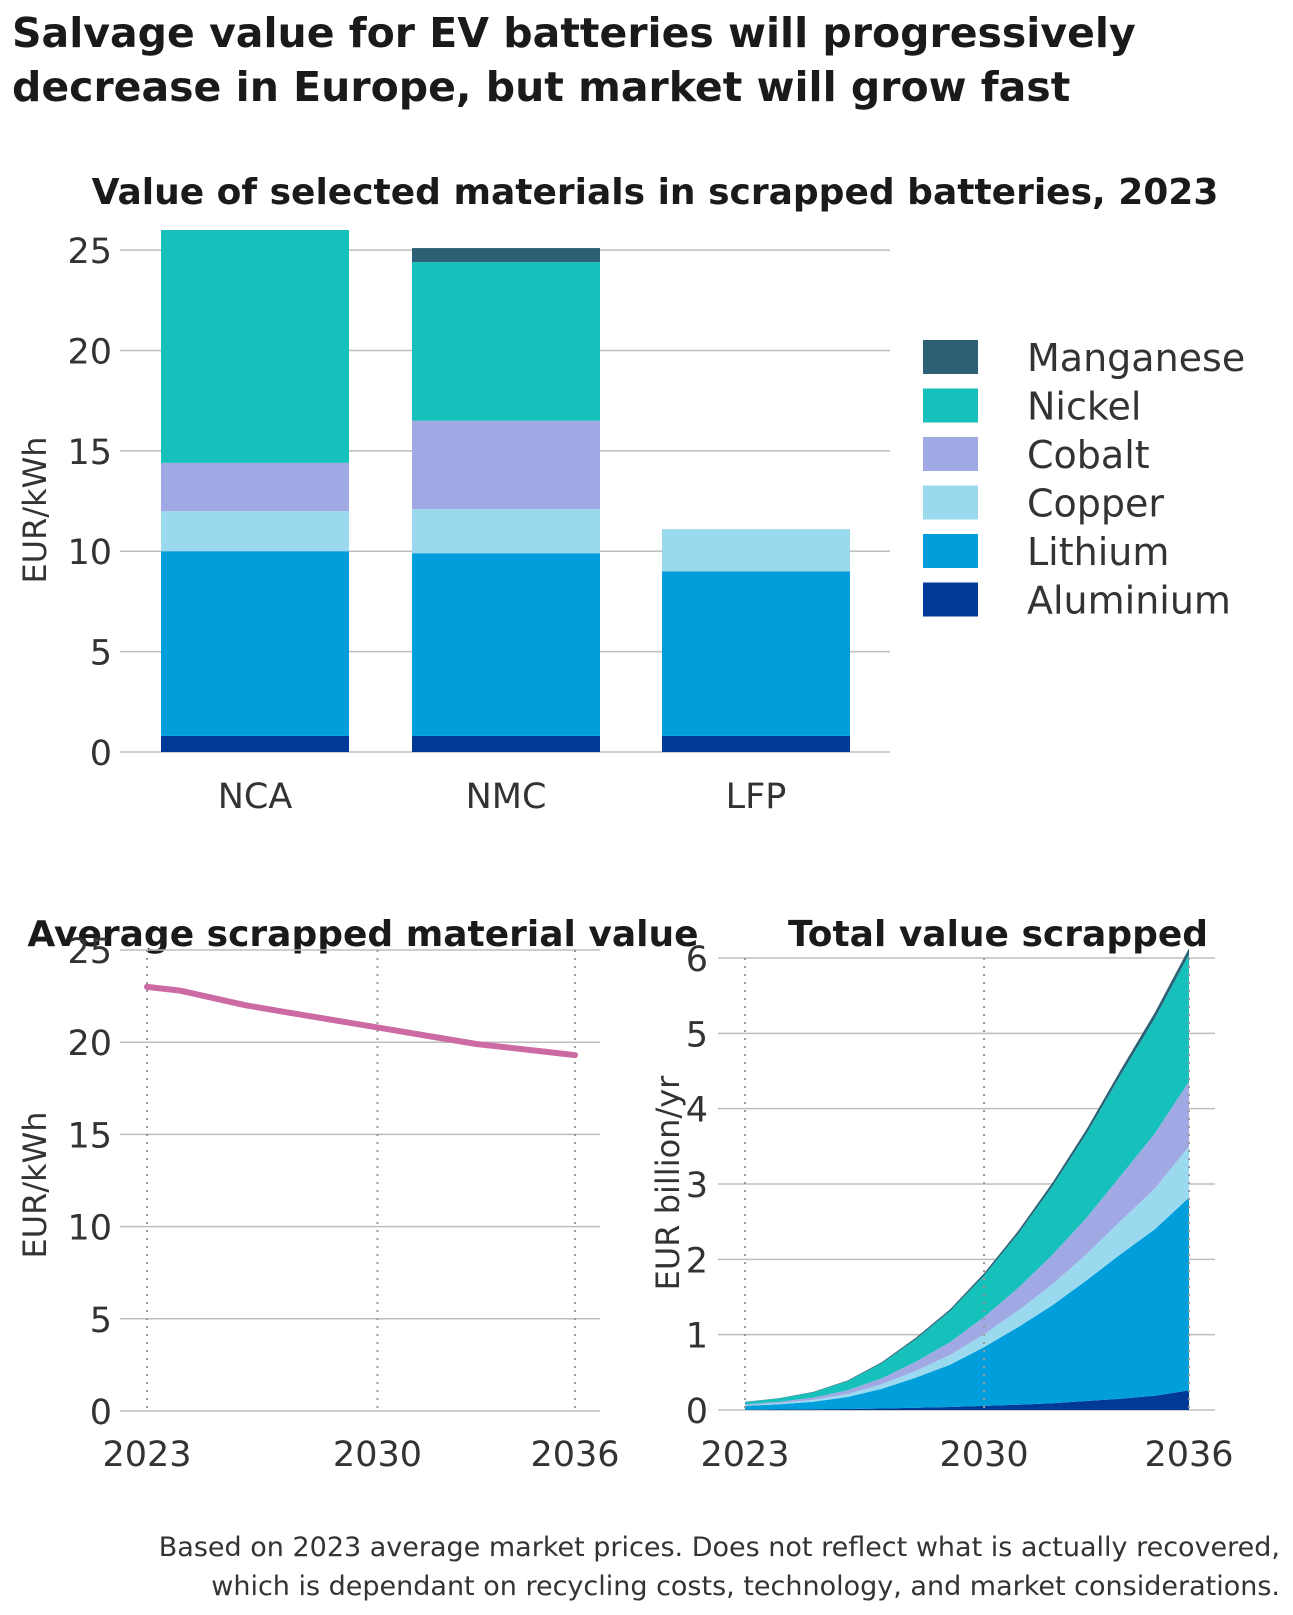  What do you see at coordinates (756, 797) in the screenshot?
I see `bar-x-tick-lfp: LFP` at bounding box center [756, 797].